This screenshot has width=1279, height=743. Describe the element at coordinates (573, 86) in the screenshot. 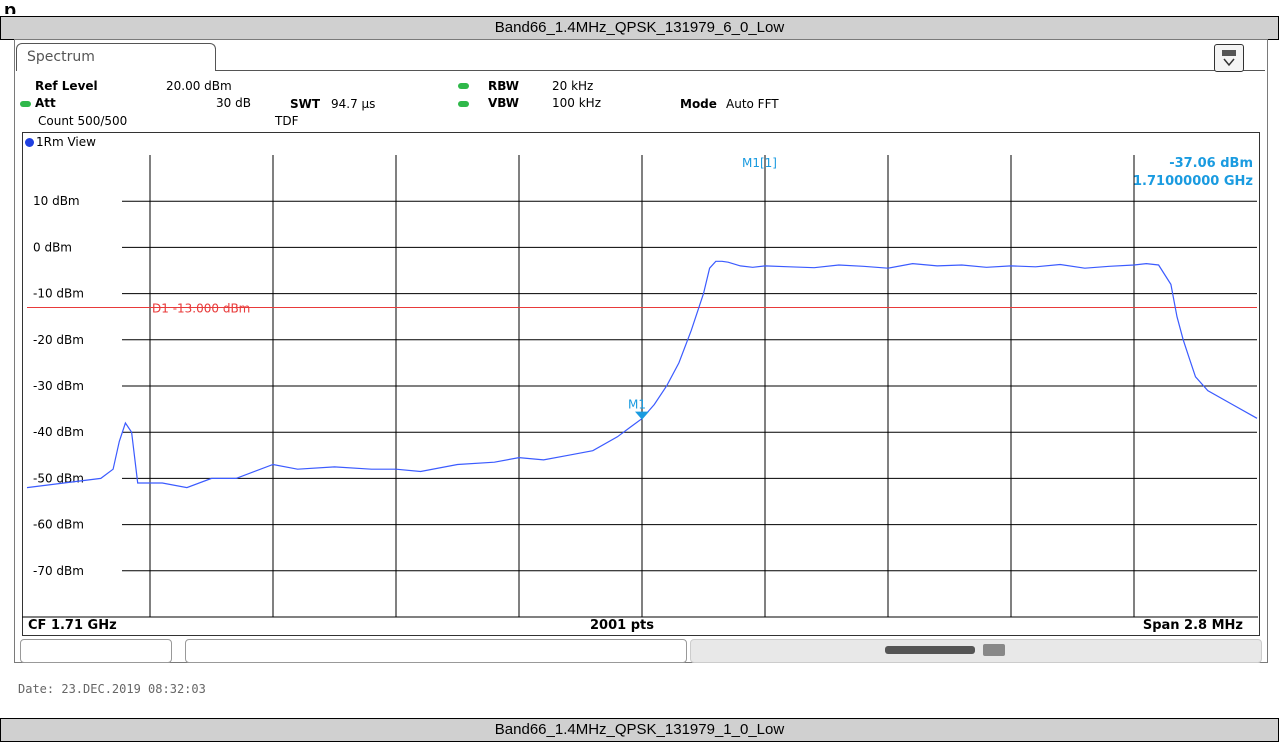

I see `rbw-value: 20 kHz` at that location.